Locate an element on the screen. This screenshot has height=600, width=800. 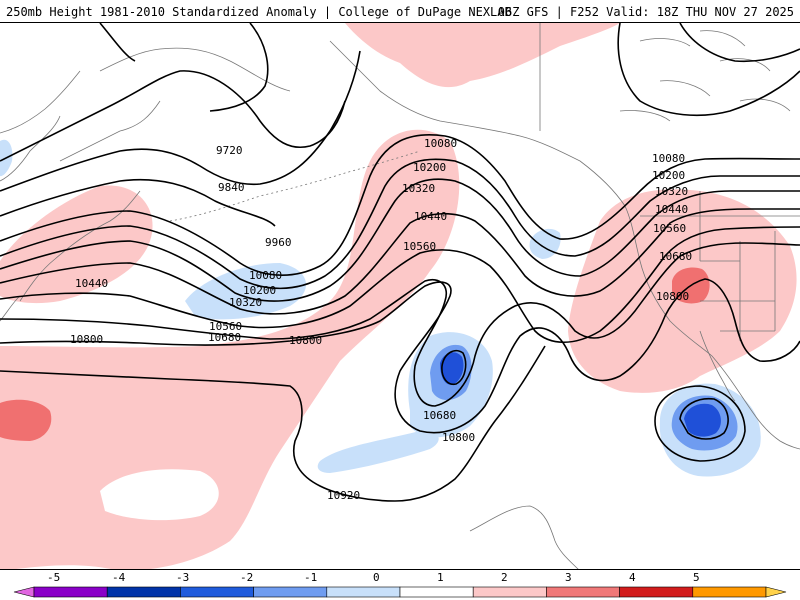
contour-label: 9840 is located at coordinates (231, 187).